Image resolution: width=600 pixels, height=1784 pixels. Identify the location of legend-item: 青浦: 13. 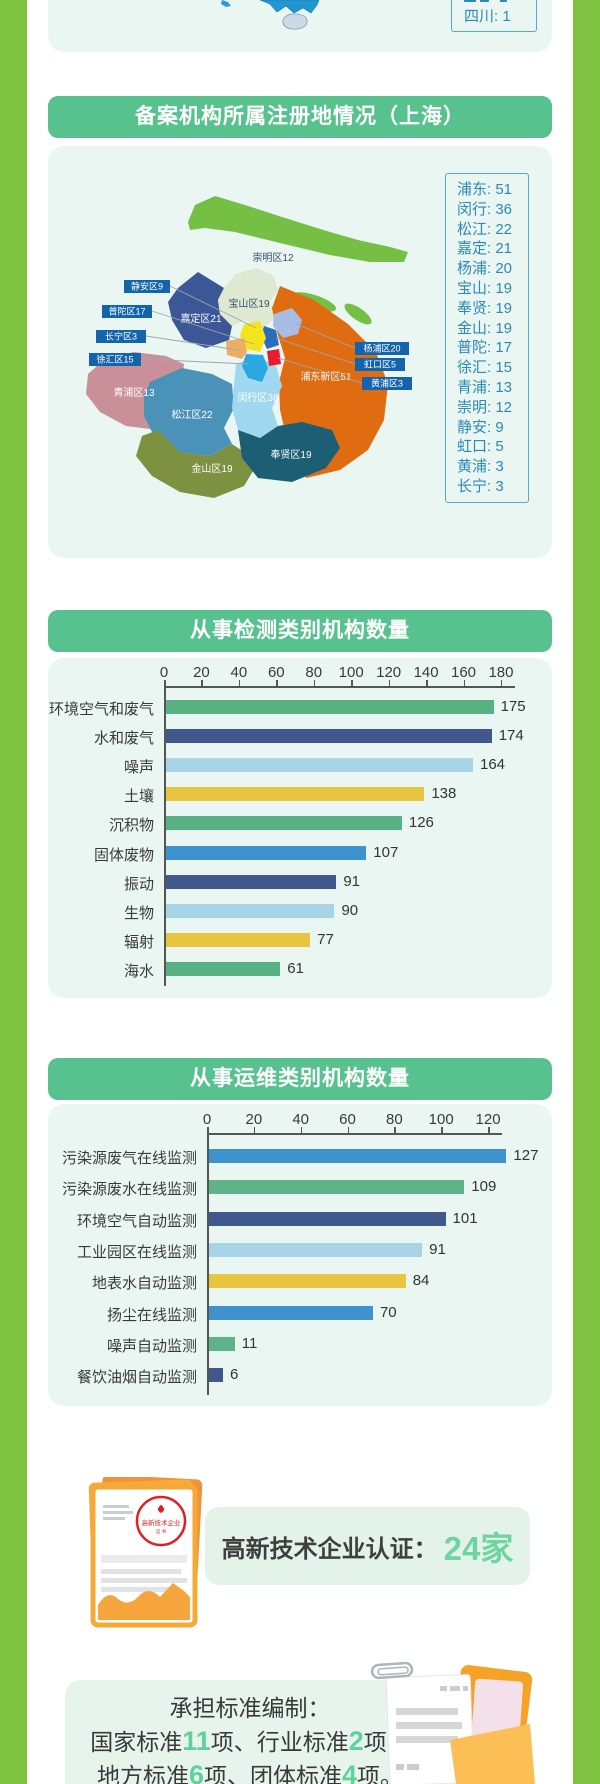
(485, 387).